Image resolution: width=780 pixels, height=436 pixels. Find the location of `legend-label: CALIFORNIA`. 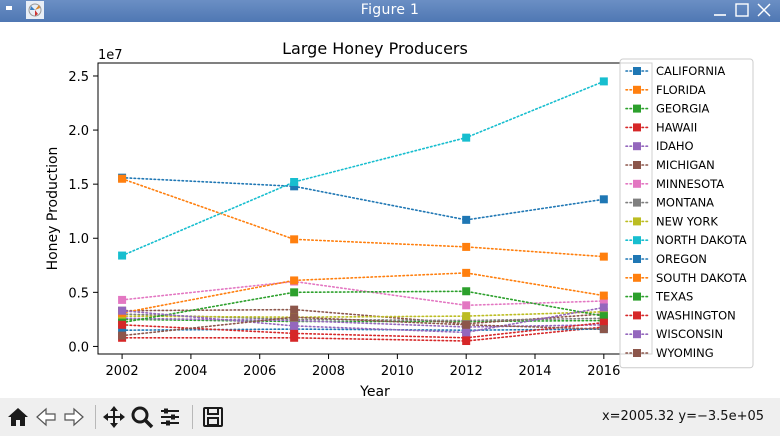

legend-label: CALIFORNIA is located at coordinates (690, 71).